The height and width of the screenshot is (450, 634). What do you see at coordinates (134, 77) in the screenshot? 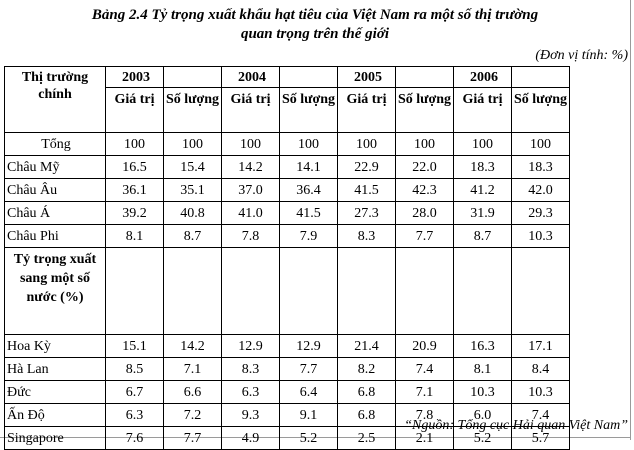
I see `year-header-2003: 2003` at bounding box center [134, 77].